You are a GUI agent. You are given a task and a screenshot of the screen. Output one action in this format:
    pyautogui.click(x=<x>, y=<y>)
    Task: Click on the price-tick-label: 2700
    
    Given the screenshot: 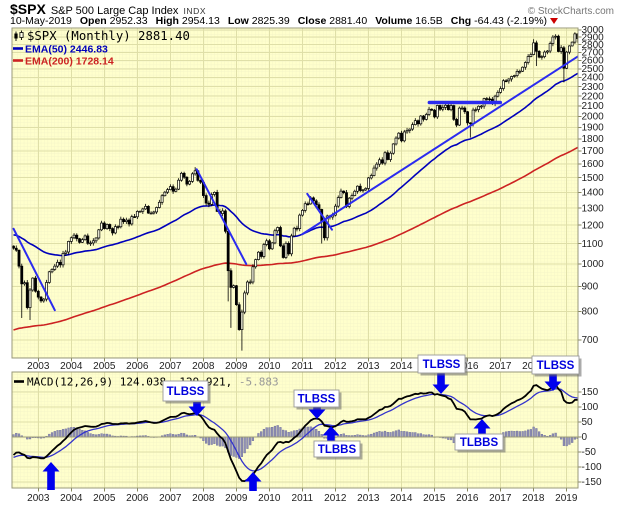 What is the action you would take?
    pyautogui.click(x=593, y=53)
    